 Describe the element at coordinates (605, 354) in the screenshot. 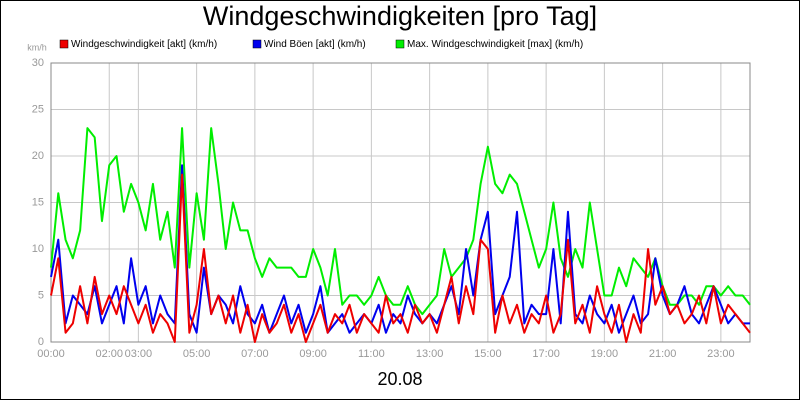

I see `x-tick-label: 19:00` at that location.